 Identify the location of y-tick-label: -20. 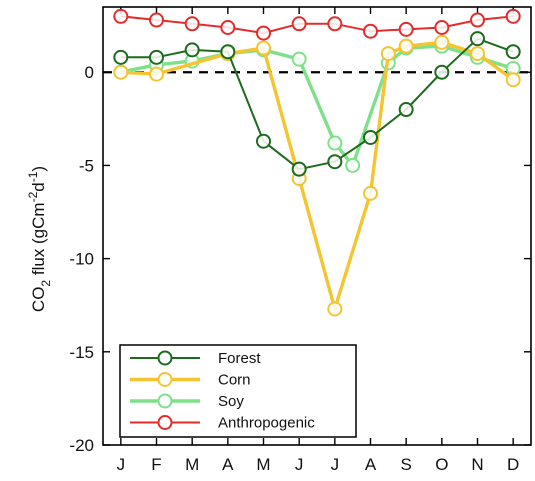
(81, 445).